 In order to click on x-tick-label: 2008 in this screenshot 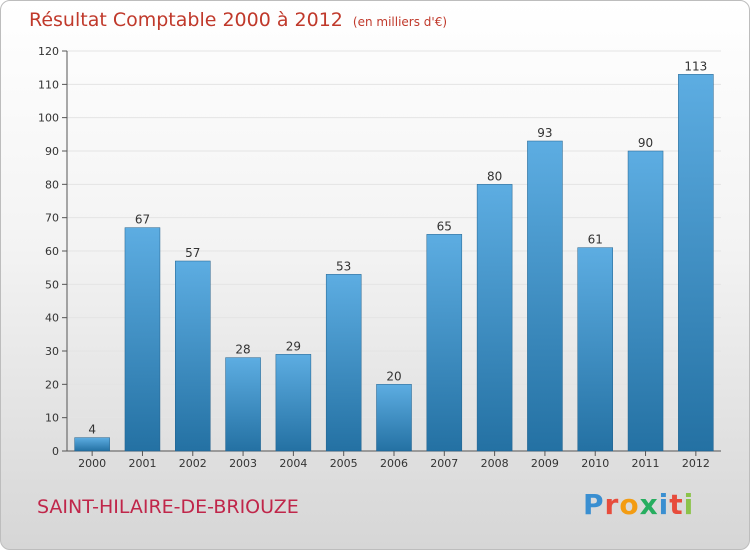, I will do `click(495, 463)`.